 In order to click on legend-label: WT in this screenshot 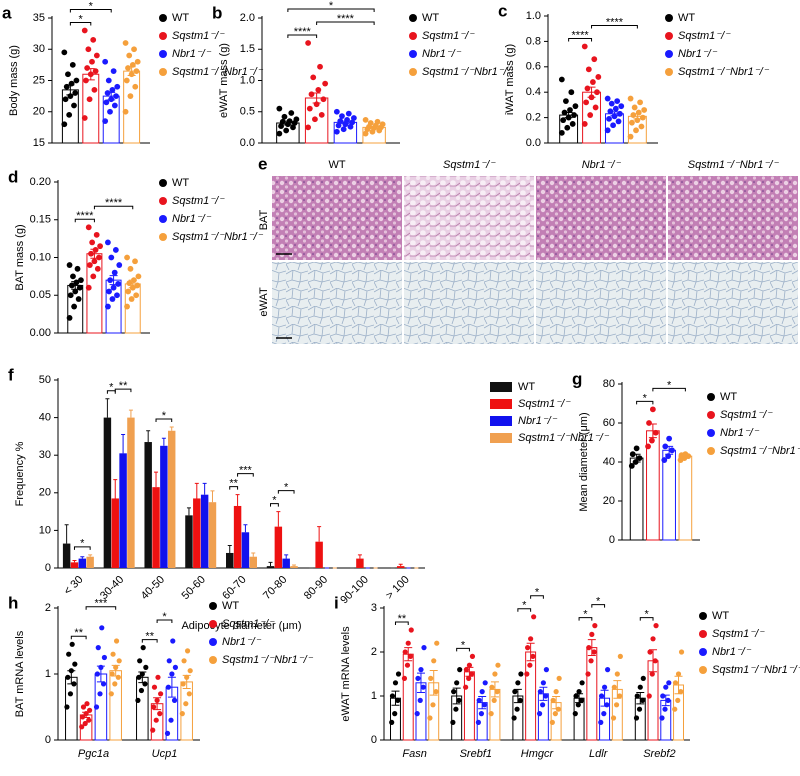, I will do `click(526, 387)`.